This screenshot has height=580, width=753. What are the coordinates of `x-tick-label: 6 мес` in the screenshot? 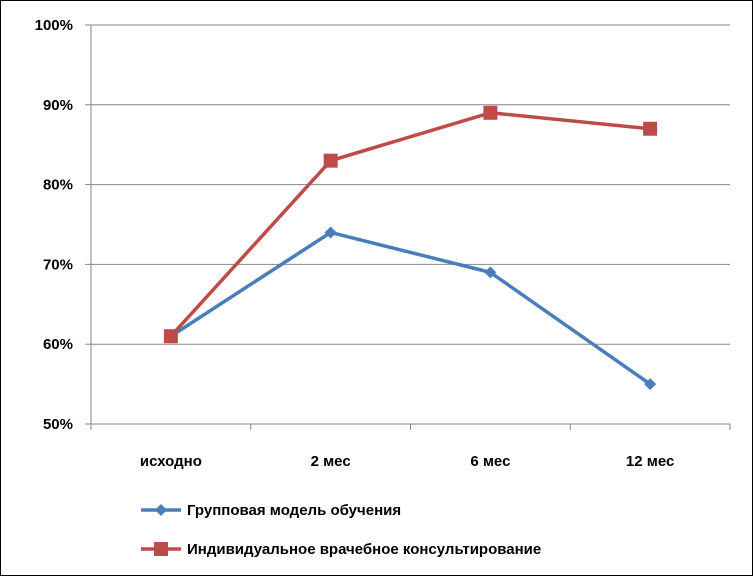 It's located at (490, 461).